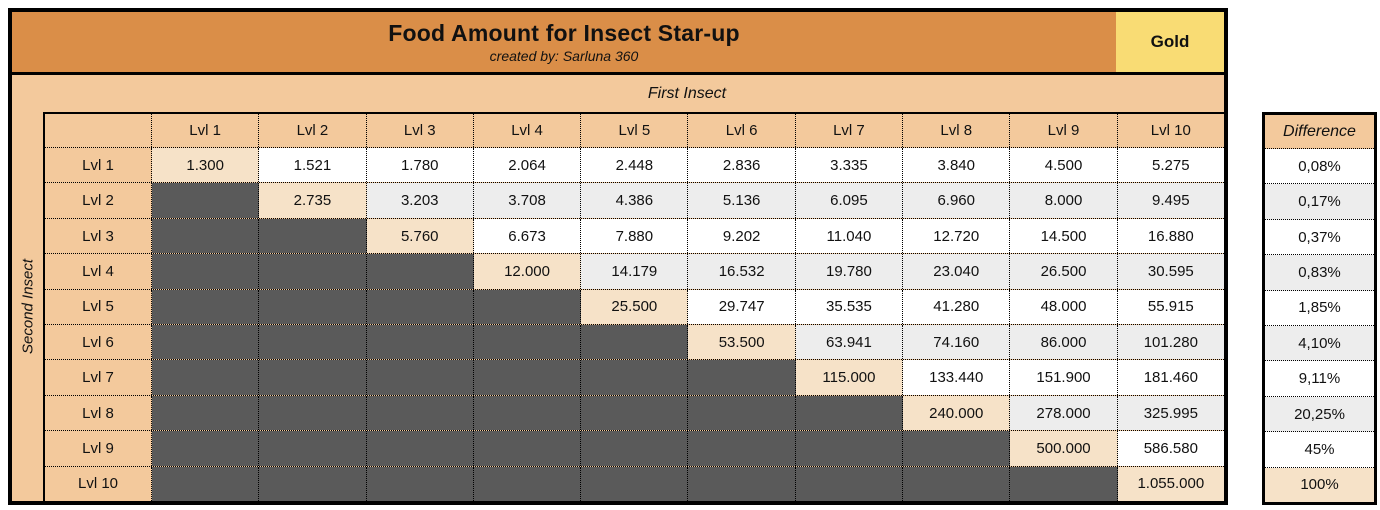 Image resolution: width=1380 pixels, height=510 pixels. What do you see at coordinates (634, 484) in the screenshot?
I see `matrix-row: Lvl 10 1.055.000` at bounding box center [634, 484].